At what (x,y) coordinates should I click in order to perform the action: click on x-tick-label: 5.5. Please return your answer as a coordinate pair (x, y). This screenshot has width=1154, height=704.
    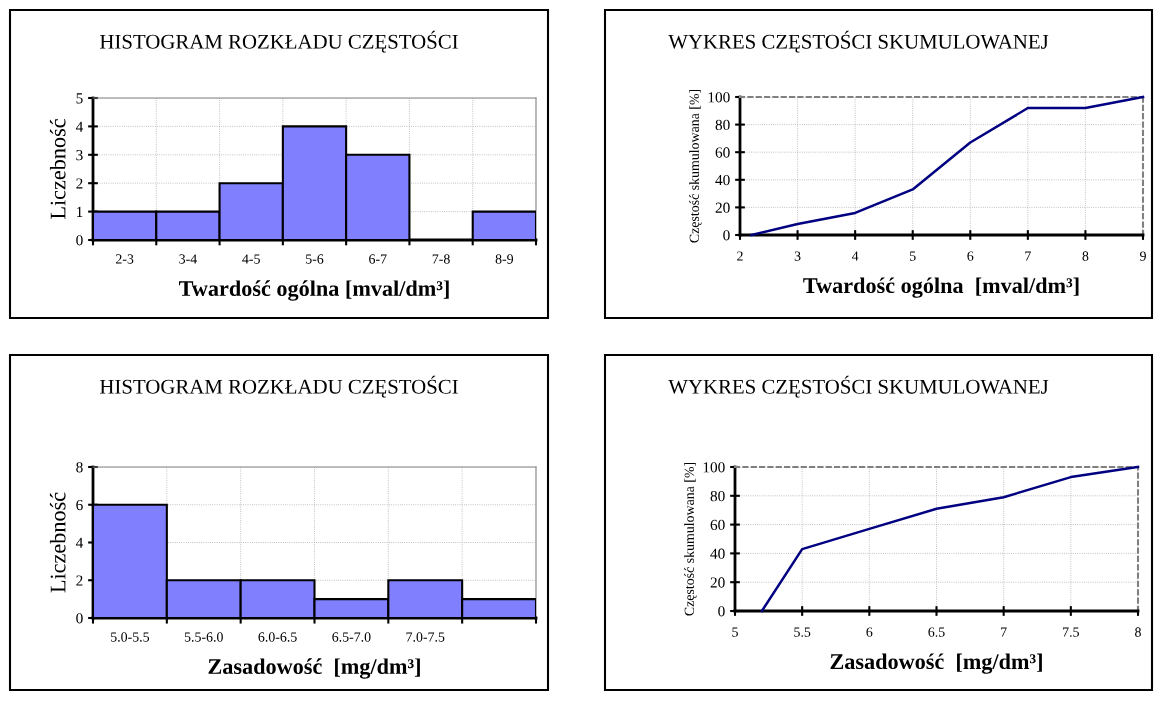
    Looking at the image, I should click on (802, 632).